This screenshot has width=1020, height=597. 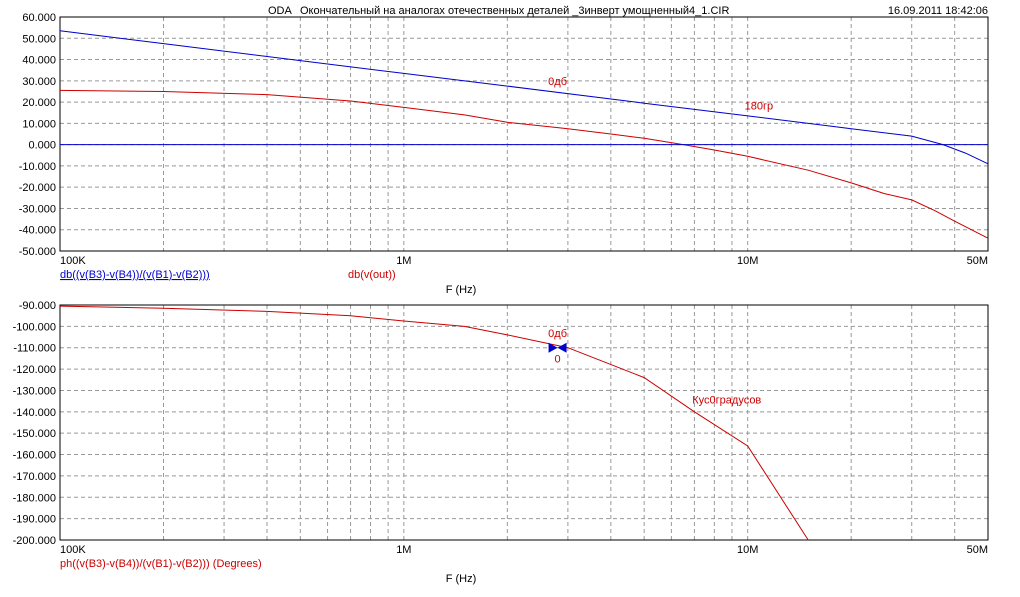 I want to click on magnitude-x-tick-label: 50M, so click(x=977, y=261).